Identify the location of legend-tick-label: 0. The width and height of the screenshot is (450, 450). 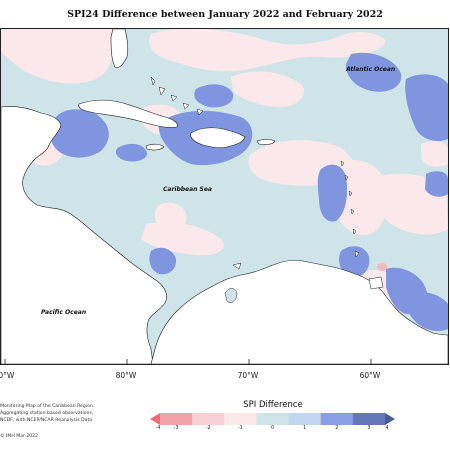
(272, 428).